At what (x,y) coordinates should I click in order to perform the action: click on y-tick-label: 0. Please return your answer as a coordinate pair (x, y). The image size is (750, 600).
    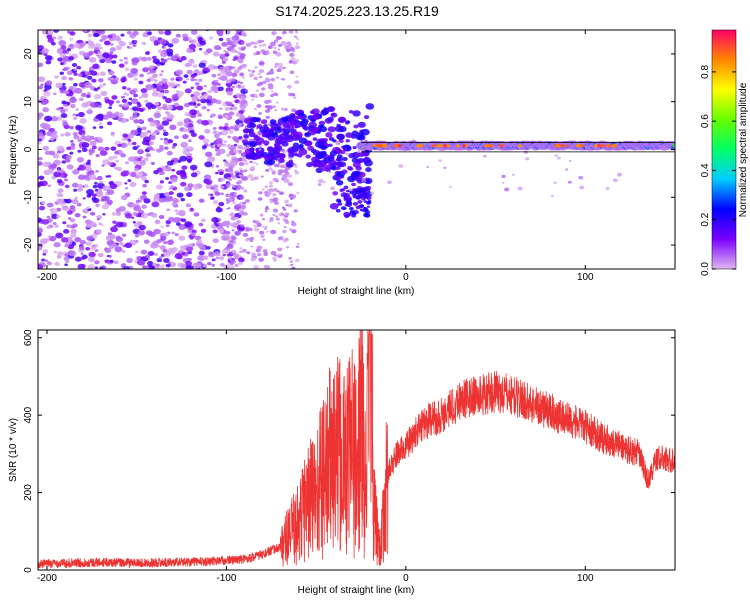
    Looking at the image, I should click on (28, 149).